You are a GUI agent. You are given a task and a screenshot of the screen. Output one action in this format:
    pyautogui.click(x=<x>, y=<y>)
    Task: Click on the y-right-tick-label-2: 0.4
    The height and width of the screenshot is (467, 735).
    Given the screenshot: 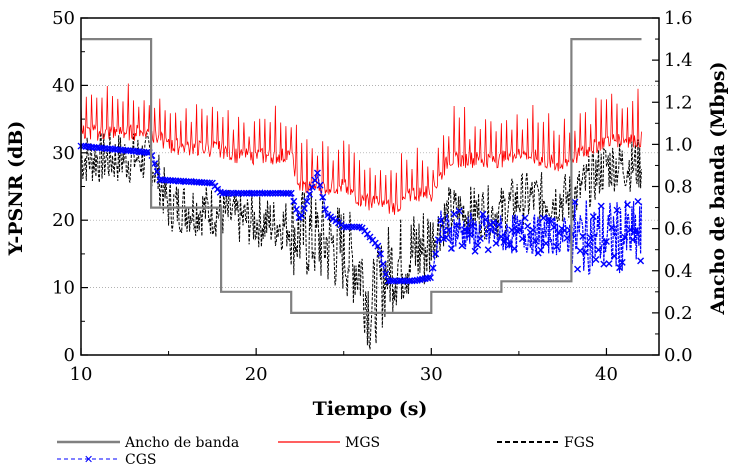 What is the action you would take?
    pyautogui.click(x=678, y=271)
    